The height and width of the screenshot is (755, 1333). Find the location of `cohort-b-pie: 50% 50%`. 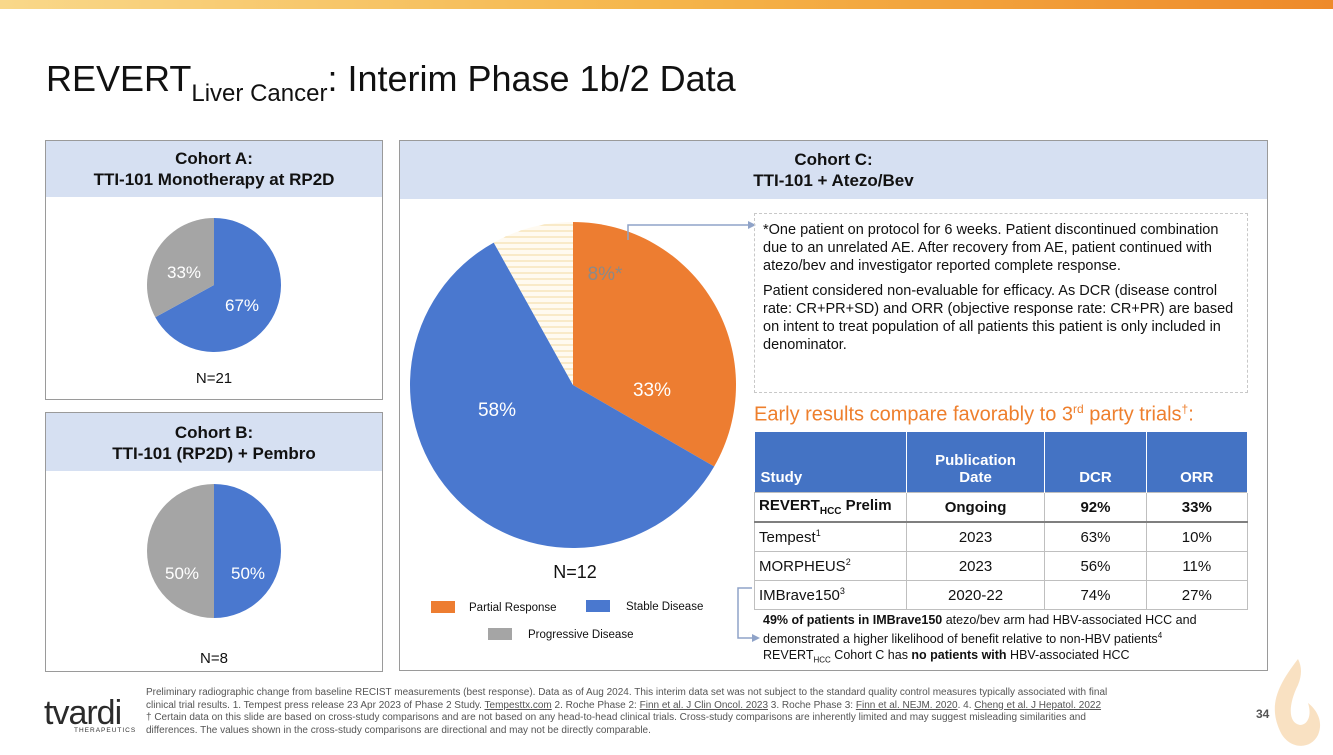

cohort-b-pie: 50% 50% is located at coordinates (214, 551).